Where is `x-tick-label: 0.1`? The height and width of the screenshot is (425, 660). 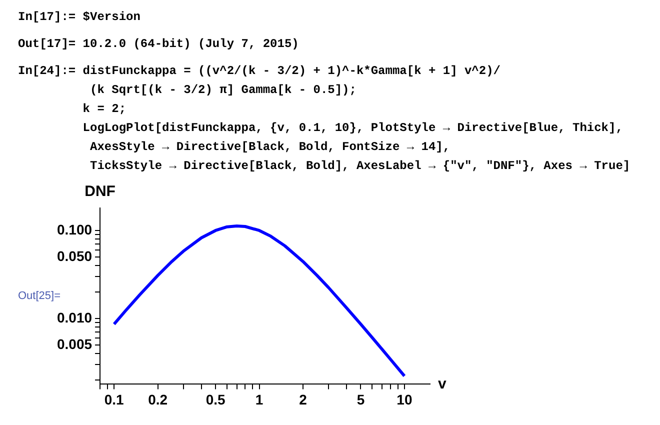
x-tick-label: 0.1 is located at coordinates (114, 399).